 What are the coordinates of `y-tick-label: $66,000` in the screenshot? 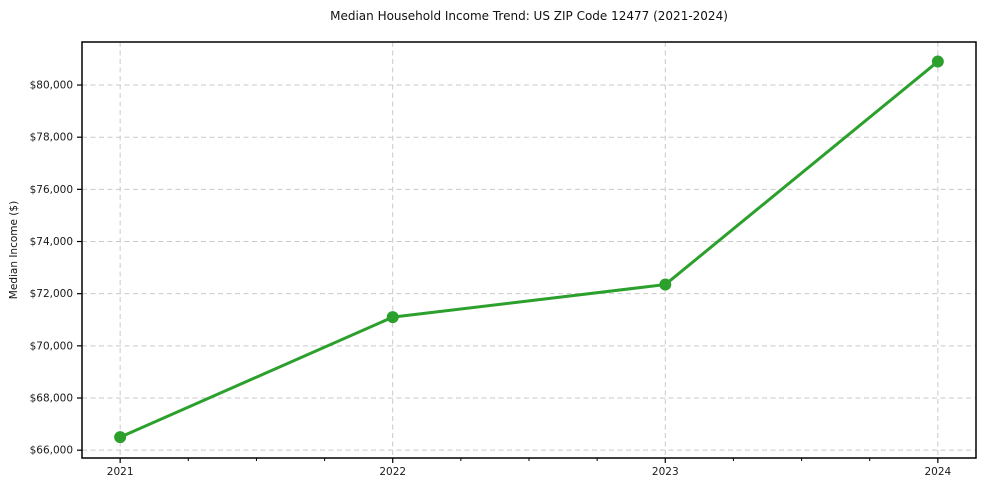 It's located at (51, 451).